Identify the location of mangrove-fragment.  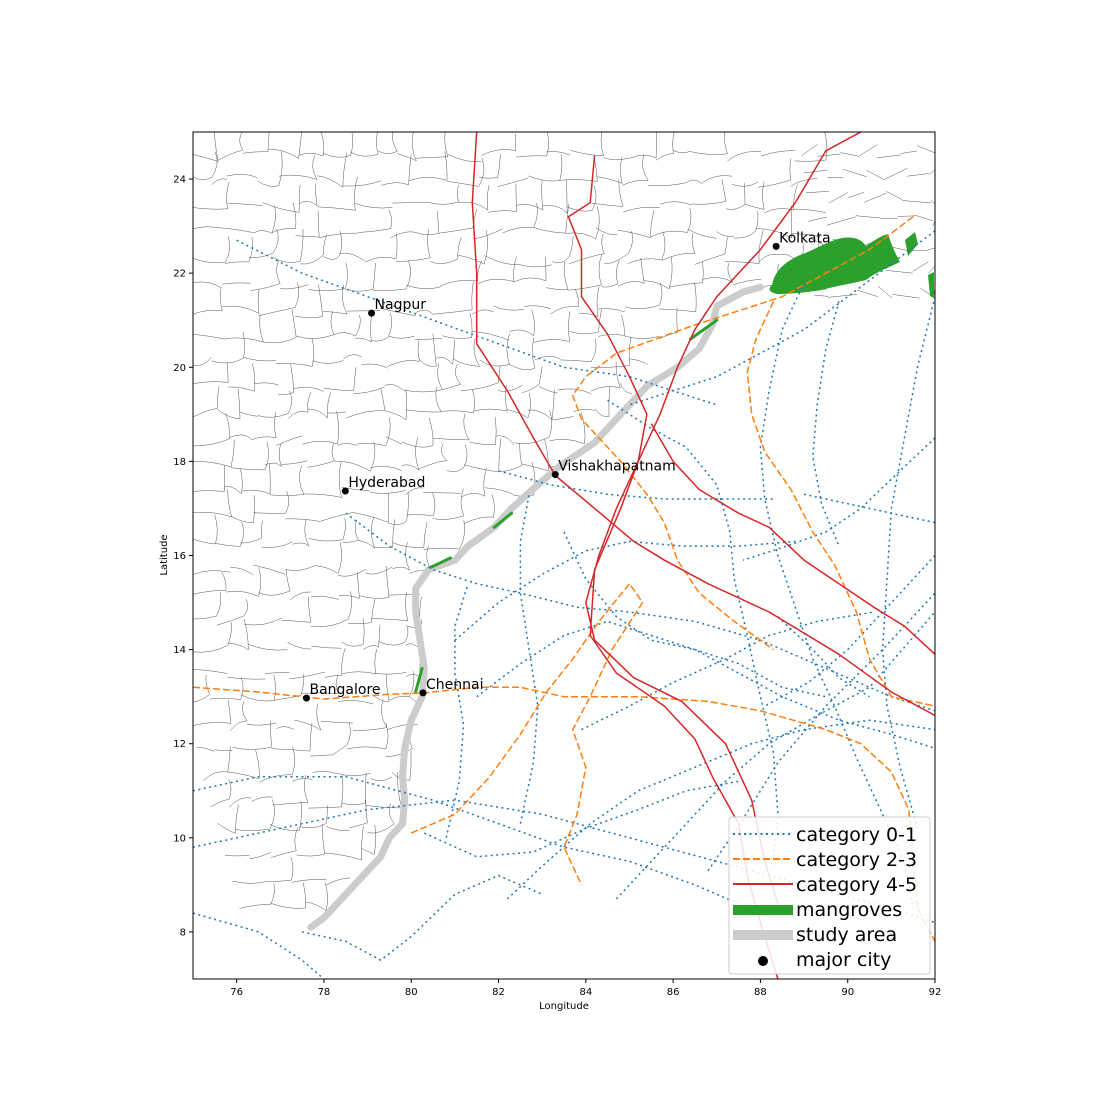
(931, 285).